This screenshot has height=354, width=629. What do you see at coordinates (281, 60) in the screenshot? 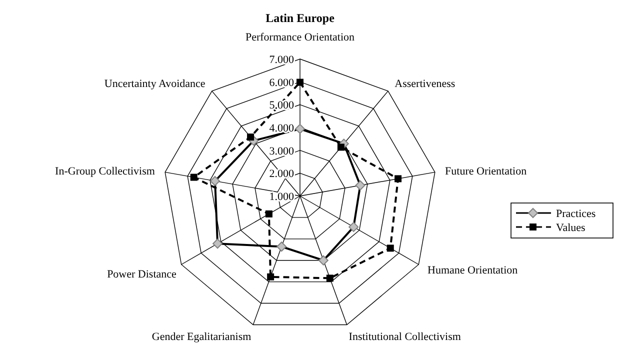
I see `y-tick-label: 7.000` at bounding box center [281, 60].